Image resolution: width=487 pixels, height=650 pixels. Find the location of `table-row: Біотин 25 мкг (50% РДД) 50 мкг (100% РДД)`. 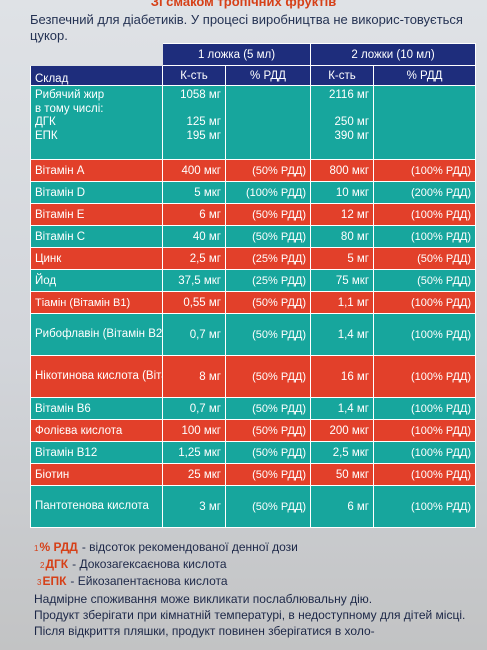

table-row: Біотин 25 мкг (50% РДД) 50 мкг (100% РДД) is located at coordinates (253, 474).